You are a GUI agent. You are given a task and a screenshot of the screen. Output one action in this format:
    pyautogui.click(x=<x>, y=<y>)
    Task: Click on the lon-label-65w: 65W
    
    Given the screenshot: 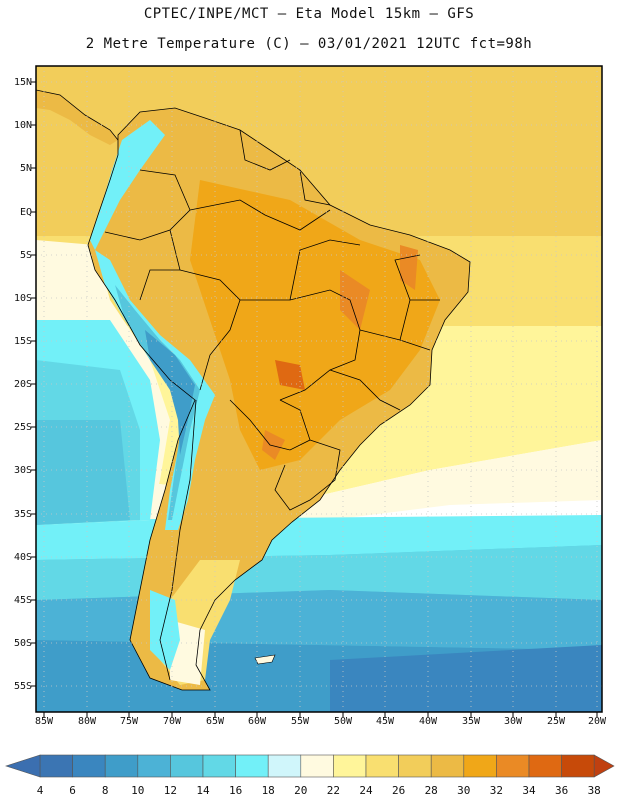 What is the action you would take?
    pyautogui.click(x=215, y=721)
    